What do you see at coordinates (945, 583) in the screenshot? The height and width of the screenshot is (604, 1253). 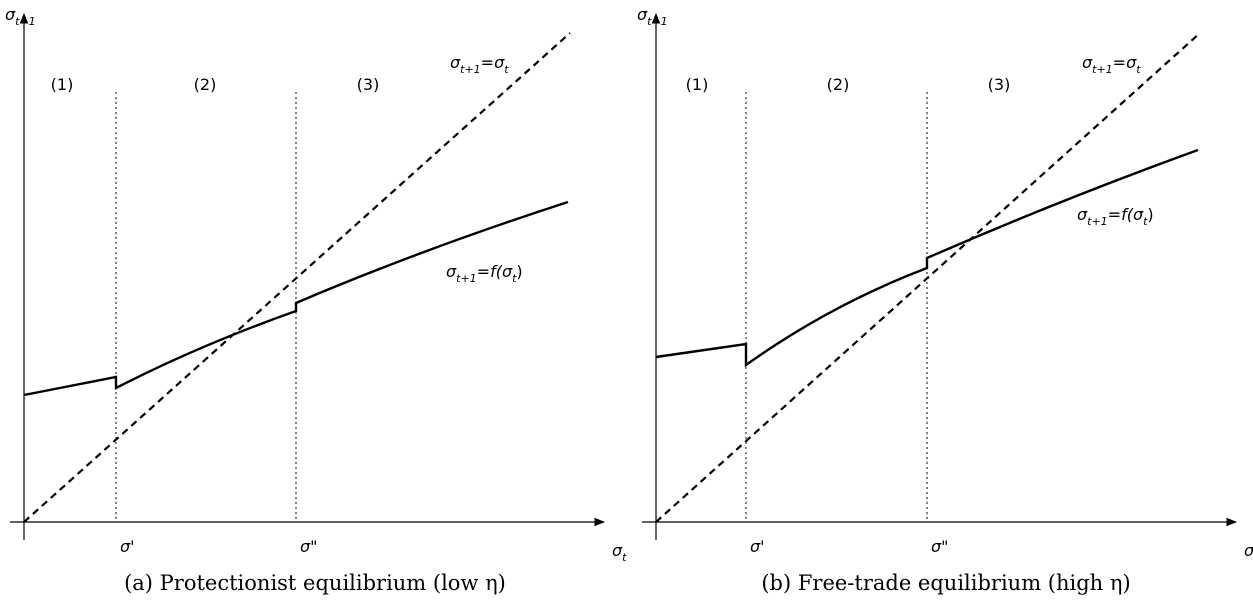 I see `caption: (b) Free-trade equilibrium (high η)` at bounding box center [945, 583].